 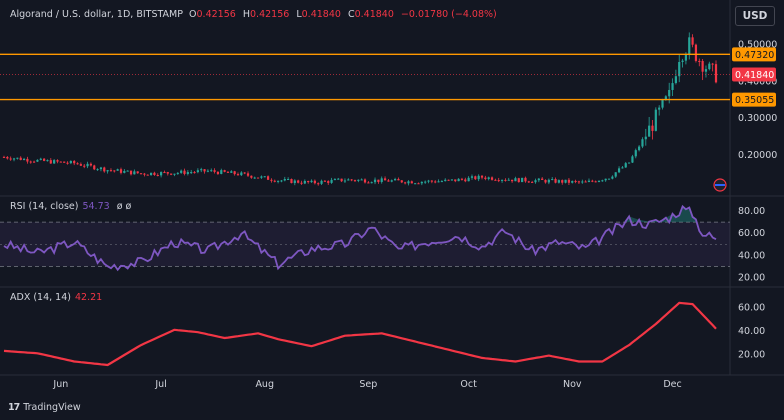 I want to click on x-tick-label: Nov, so click(x=572, y=384).